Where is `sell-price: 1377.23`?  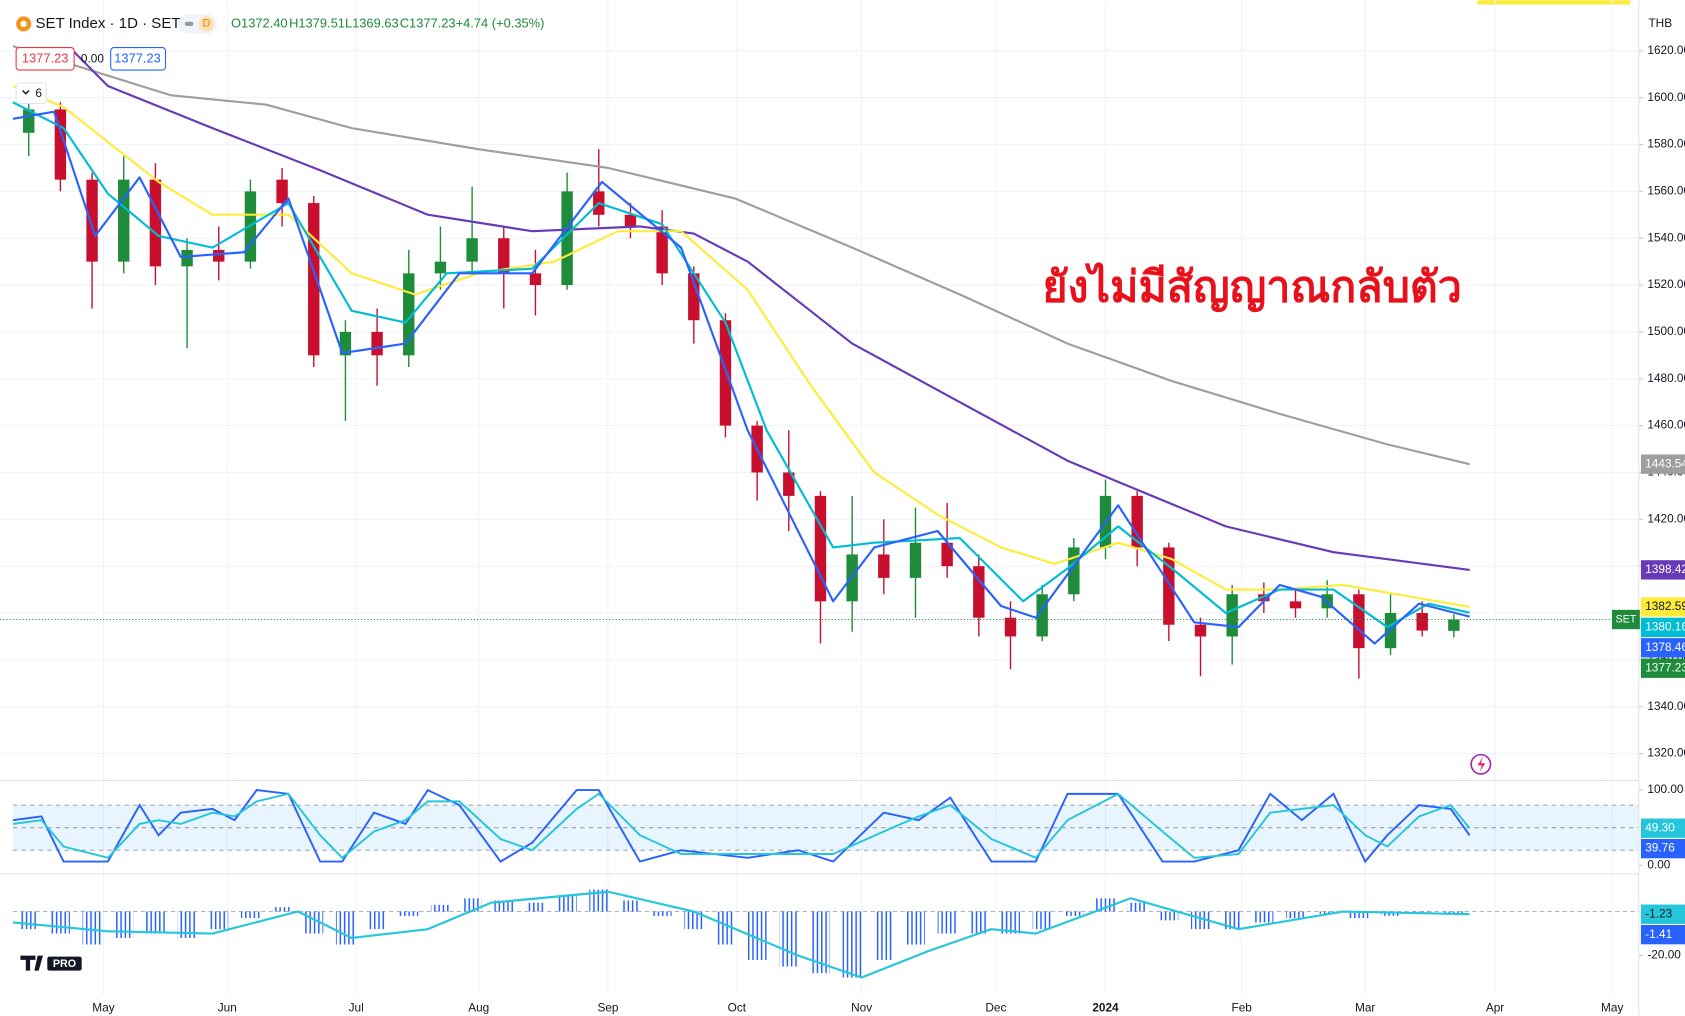 sell-price: 1377.23 is located at coordinates (45, 58).